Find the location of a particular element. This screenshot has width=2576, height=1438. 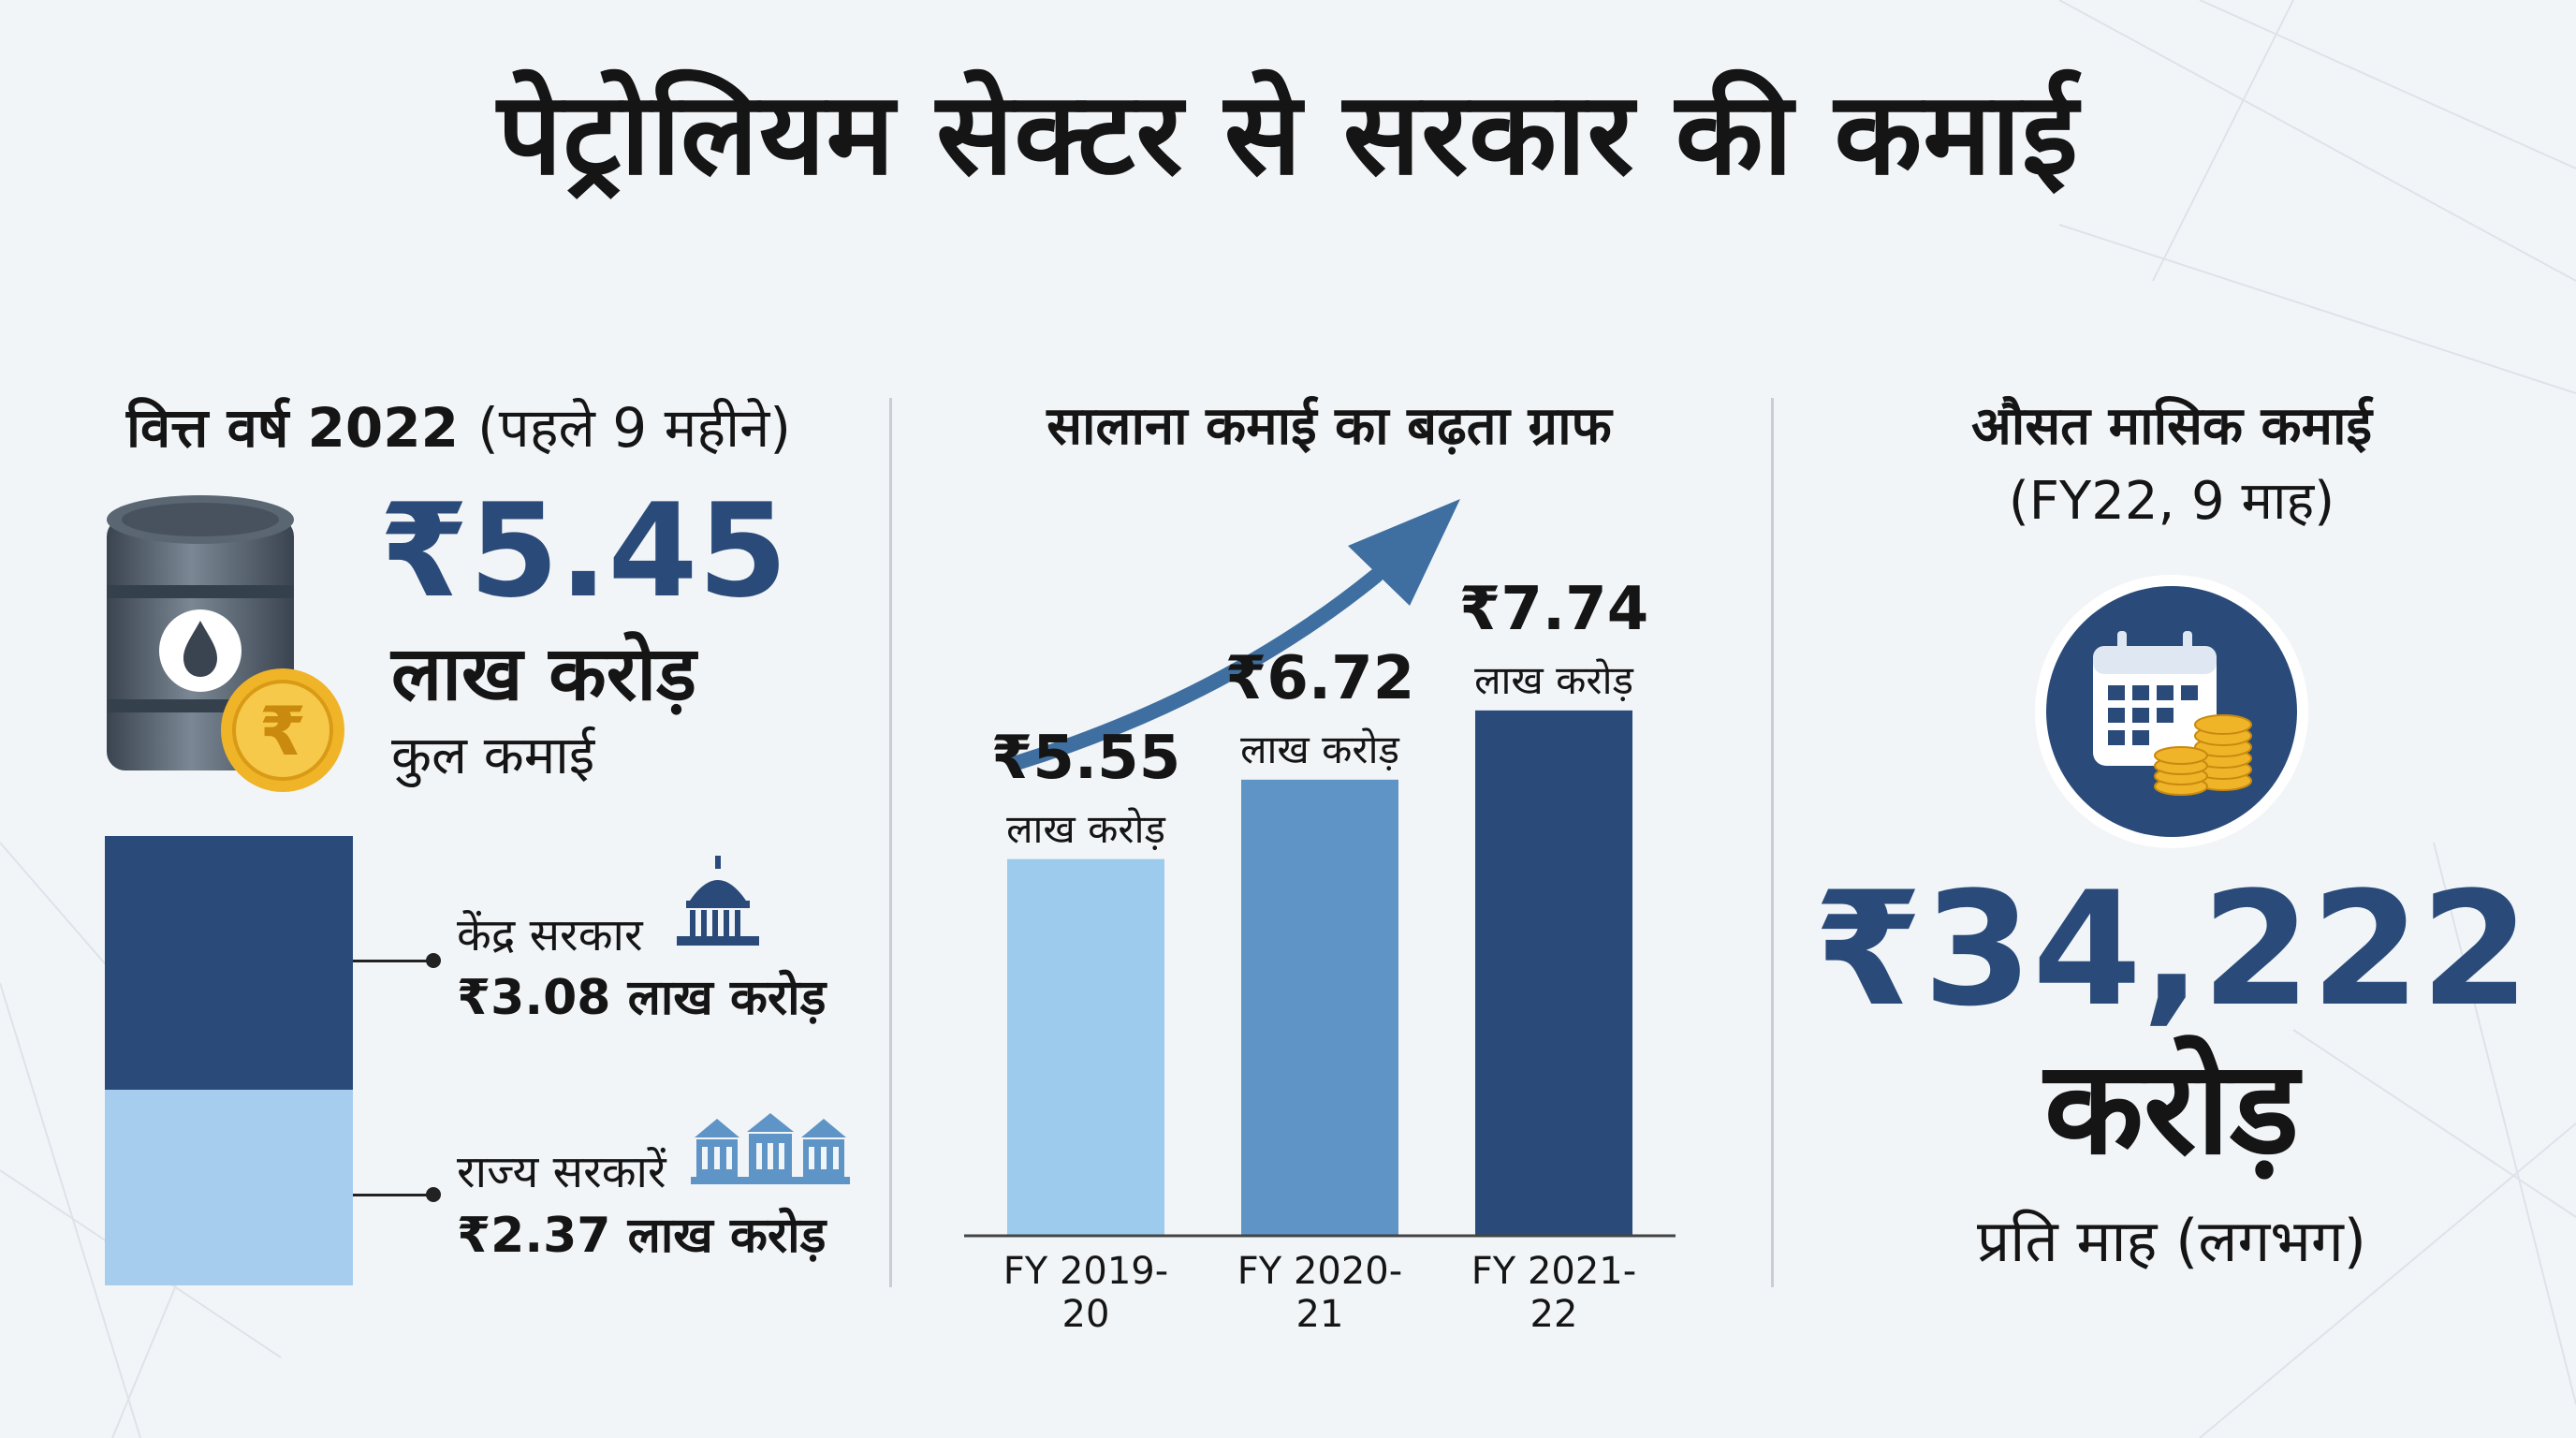

monthly-unit: करोड़ is located at coordinates (2171, 1108).